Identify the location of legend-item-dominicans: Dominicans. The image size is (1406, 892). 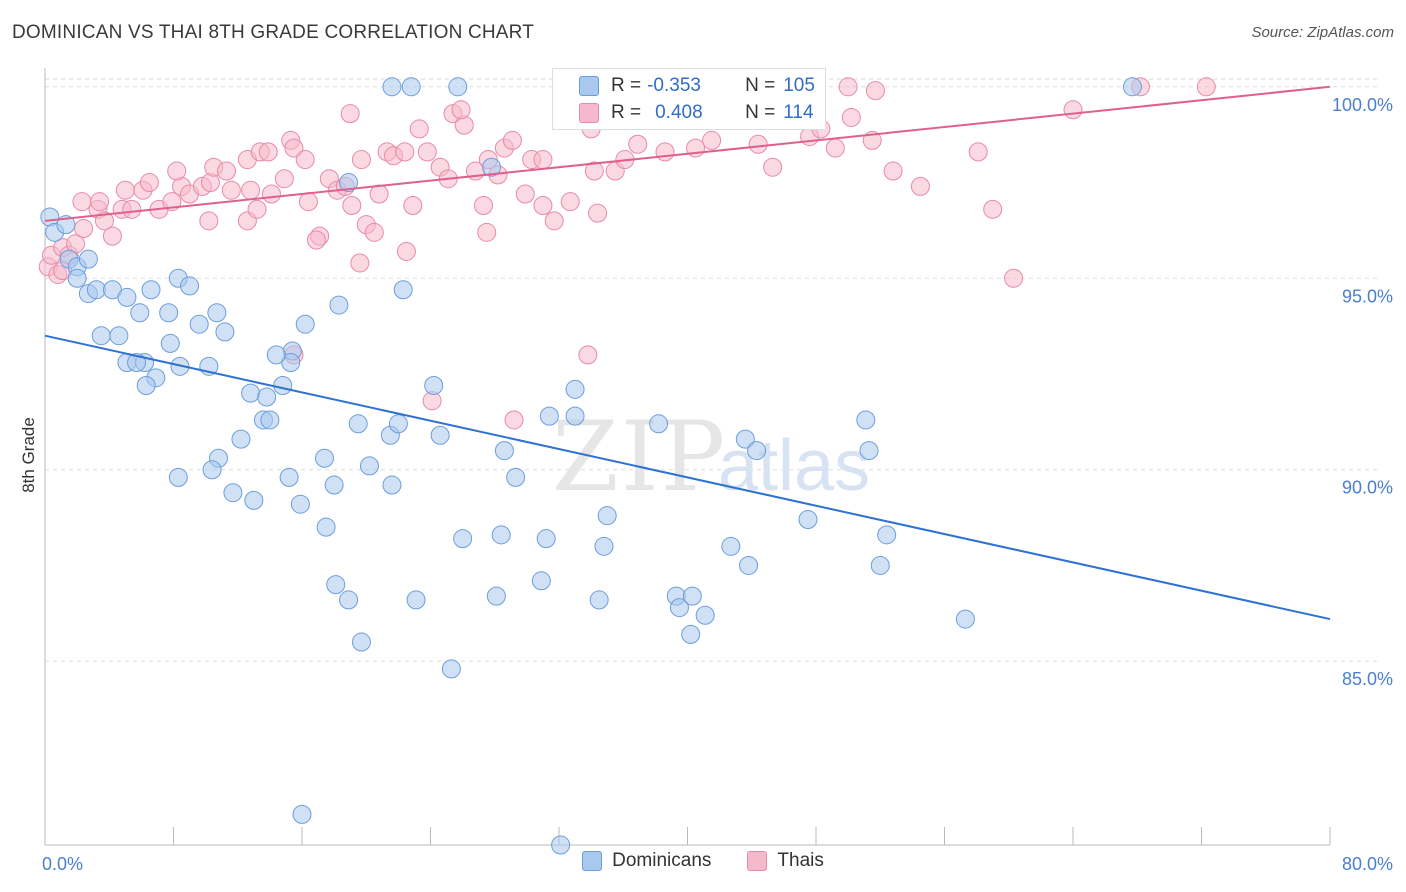
(646, 861).